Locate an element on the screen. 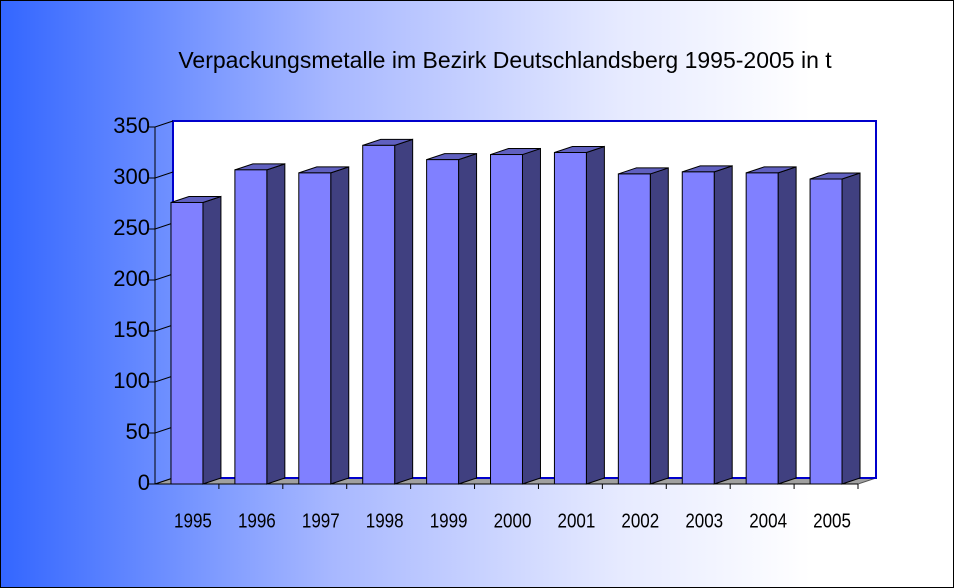 Image resolution: width=954 pixels, height=588 pixels. x-tick-label: 1997 is located at coordinates (321, 520).